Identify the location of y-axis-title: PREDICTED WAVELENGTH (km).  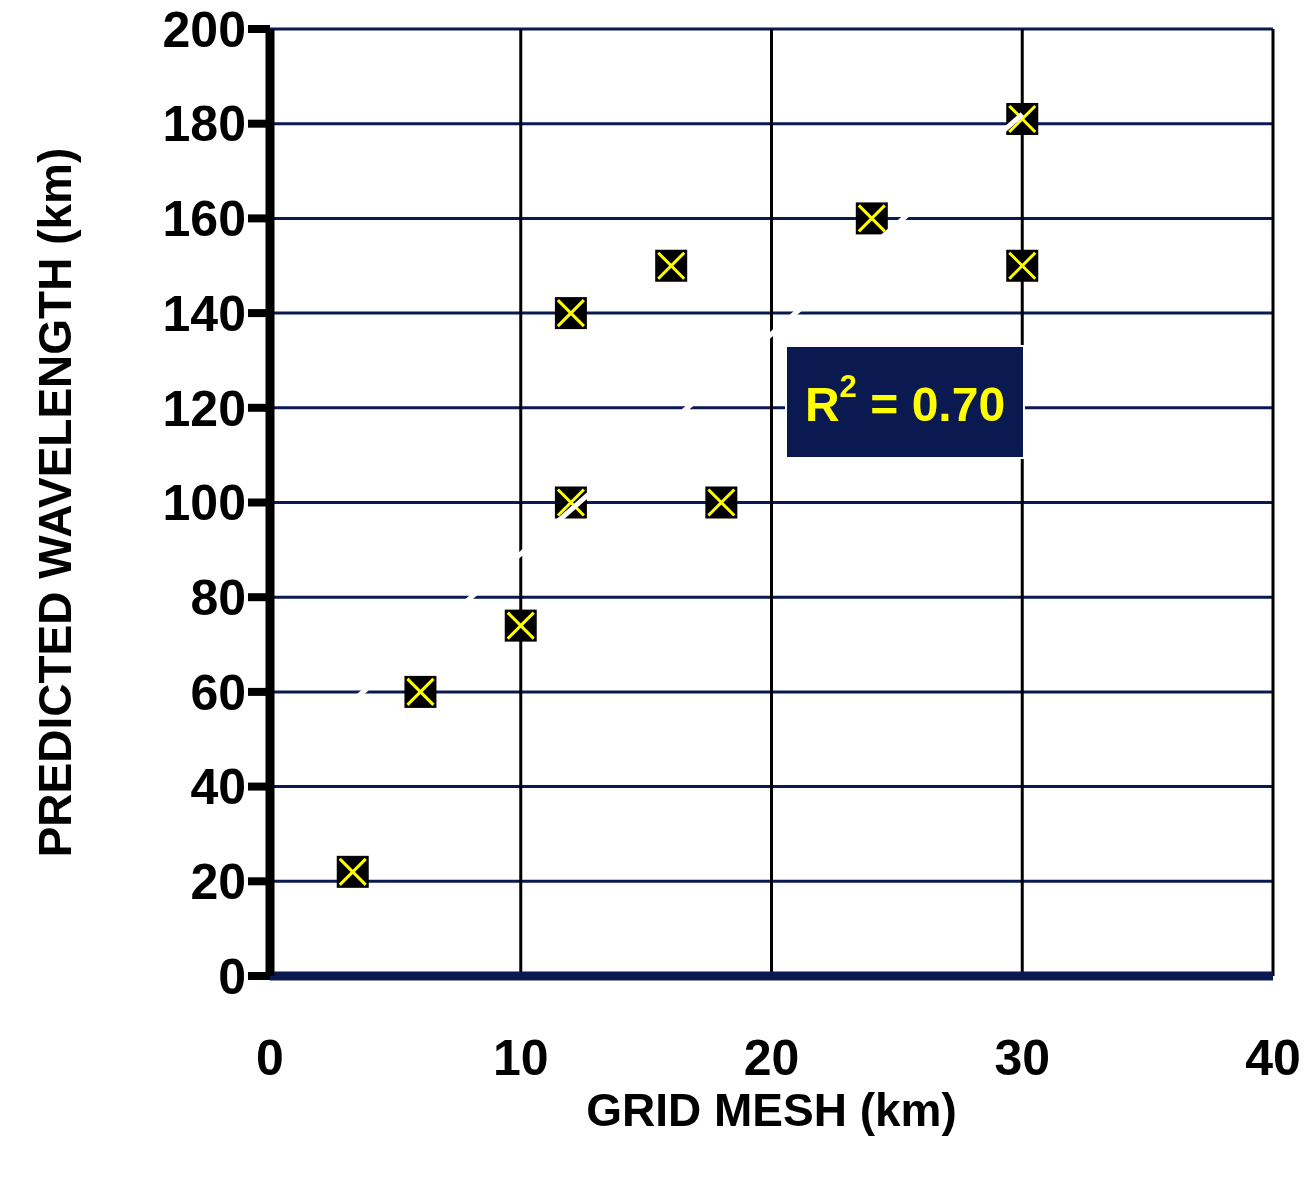
(55, 502).